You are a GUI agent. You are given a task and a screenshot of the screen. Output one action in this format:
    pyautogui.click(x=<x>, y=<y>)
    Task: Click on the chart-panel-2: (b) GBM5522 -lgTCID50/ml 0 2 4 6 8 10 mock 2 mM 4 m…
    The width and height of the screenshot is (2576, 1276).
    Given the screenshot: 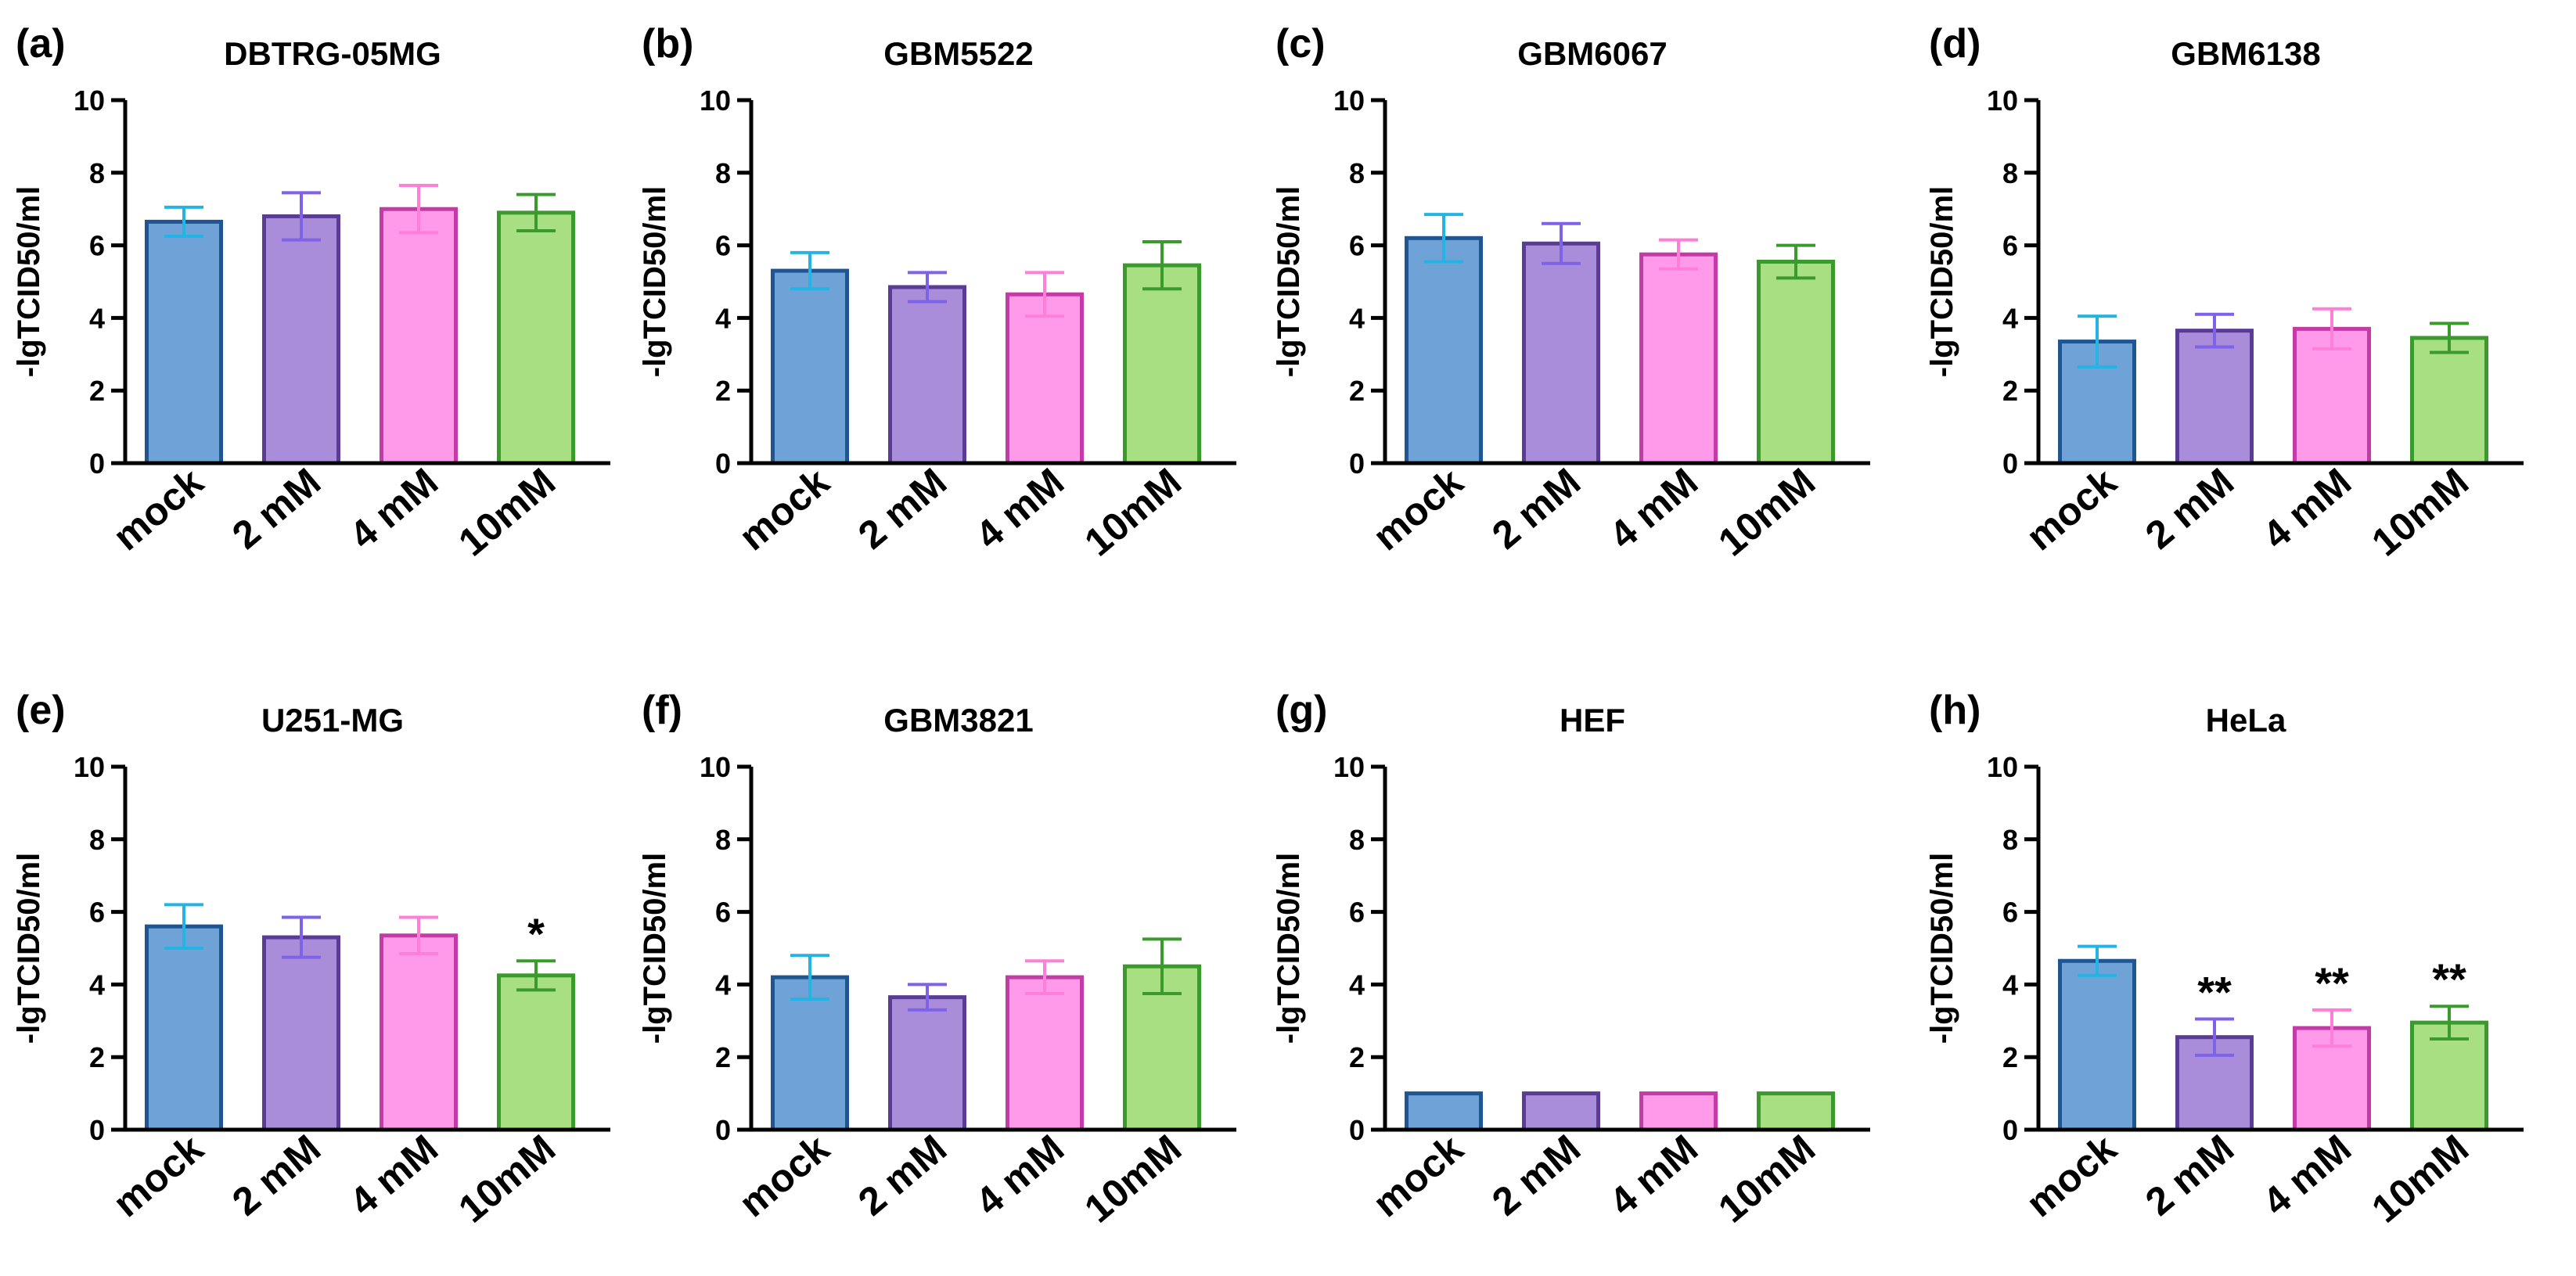 What is the action you would take?
    pyautogui.click(x=937, y=293)
    